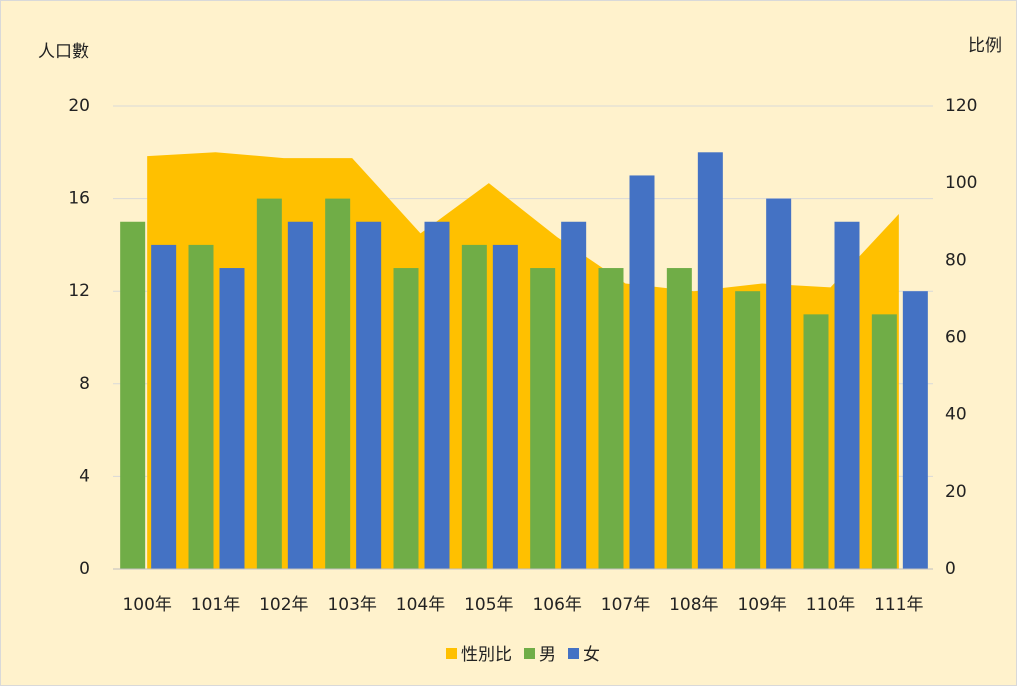 The width and height of the screenshot is (1017, 686). Describe the element at coordinates (63, 52) in the screenshot. I see `y-axis-title: 人口數` at that location.